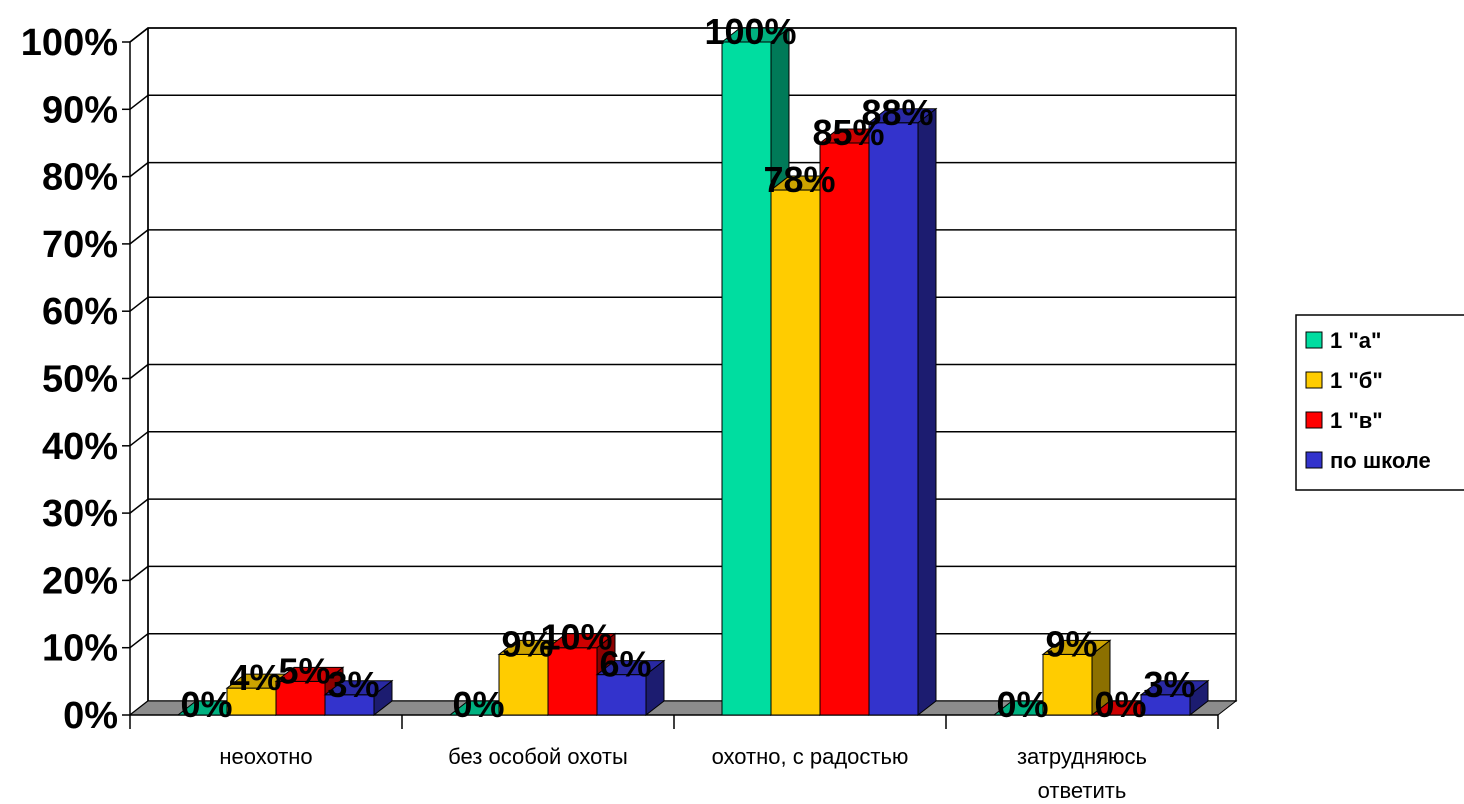 The width and height of the screenshot is (1464, 804). I want to click on legend-box, so click(1379, 402).